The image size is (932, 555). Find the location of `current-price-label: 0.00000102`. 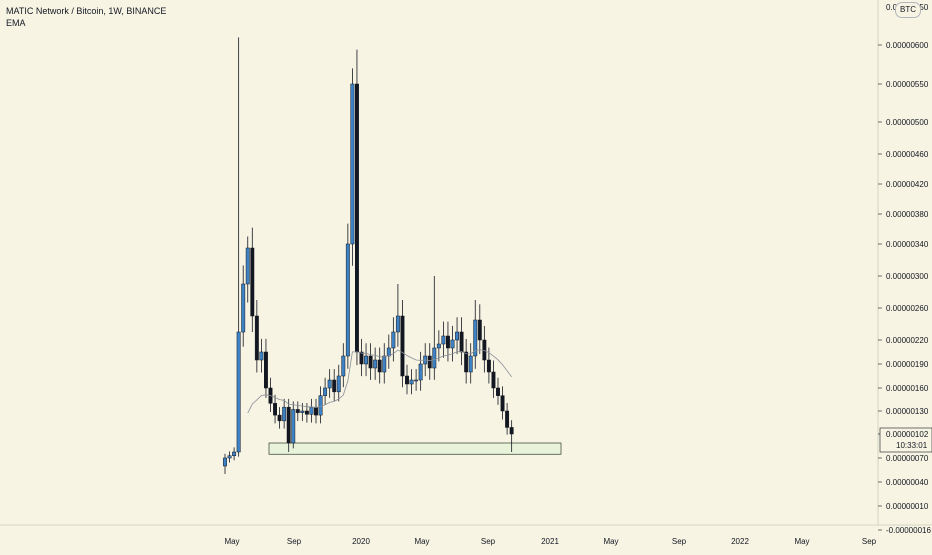

current-price-label: 0.00000102 is located at coordinates (907, 434).